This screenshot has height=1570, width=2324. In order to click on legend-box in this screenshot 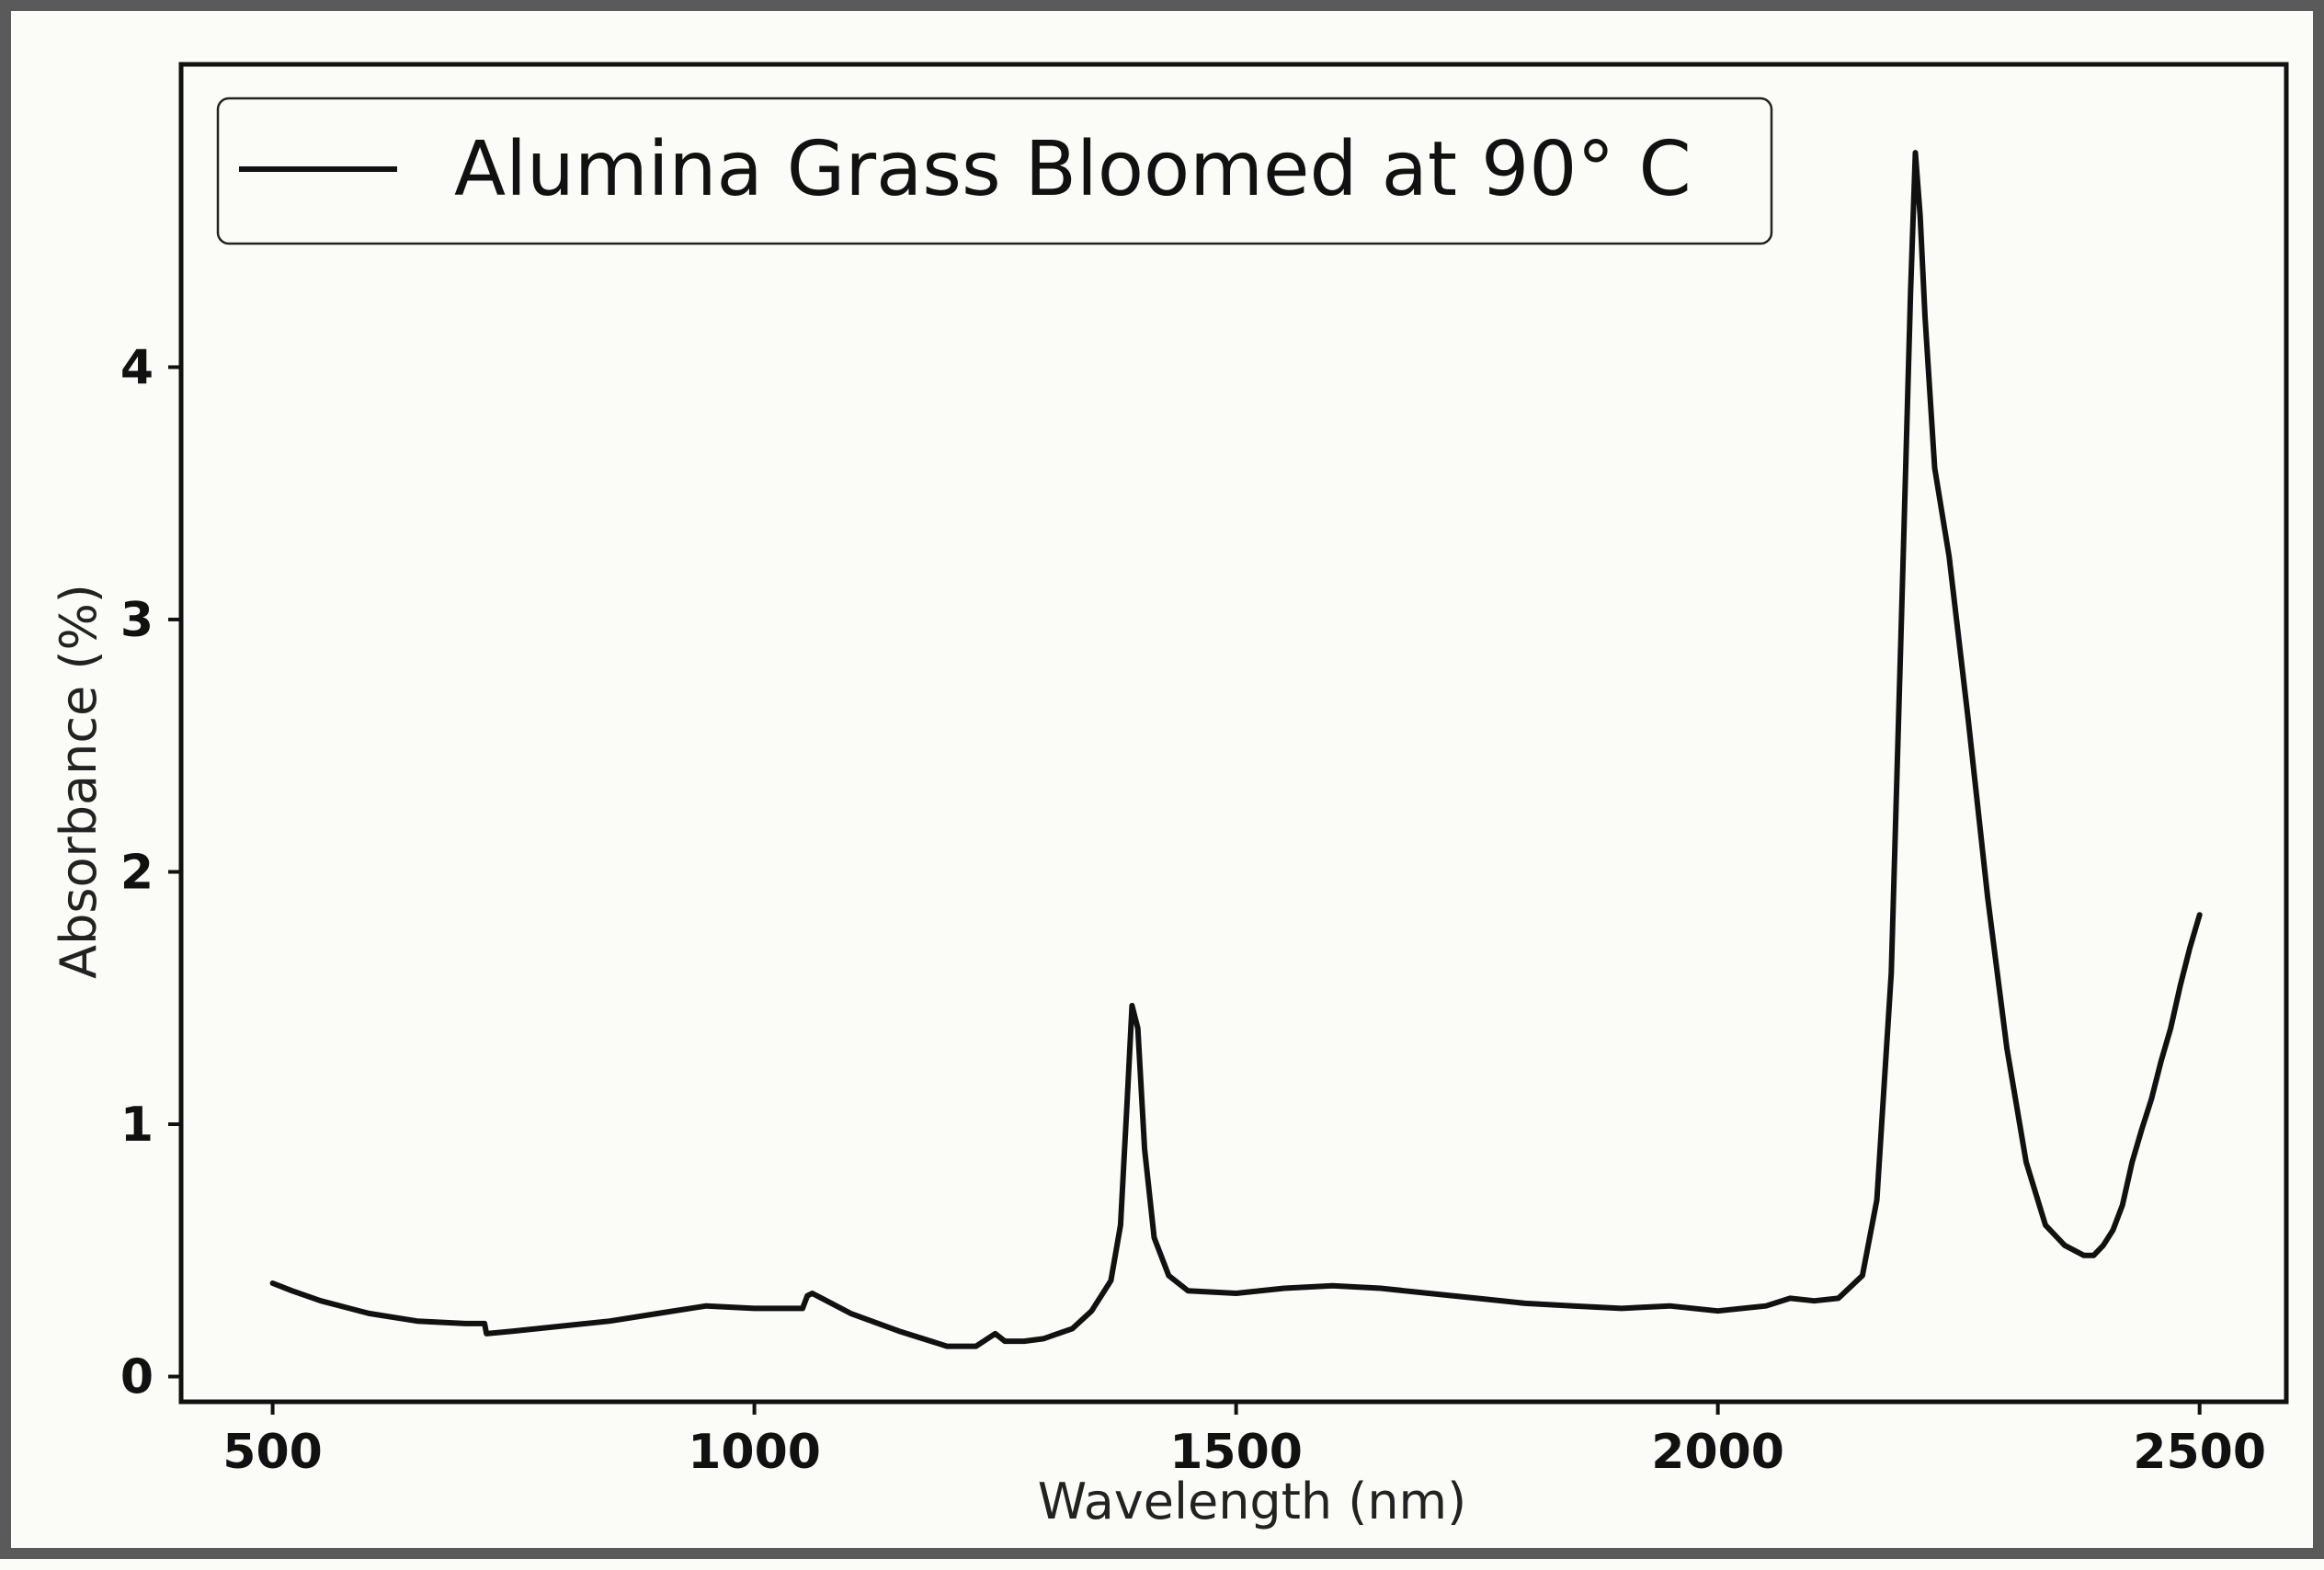, I will do `click(994, 171)`.